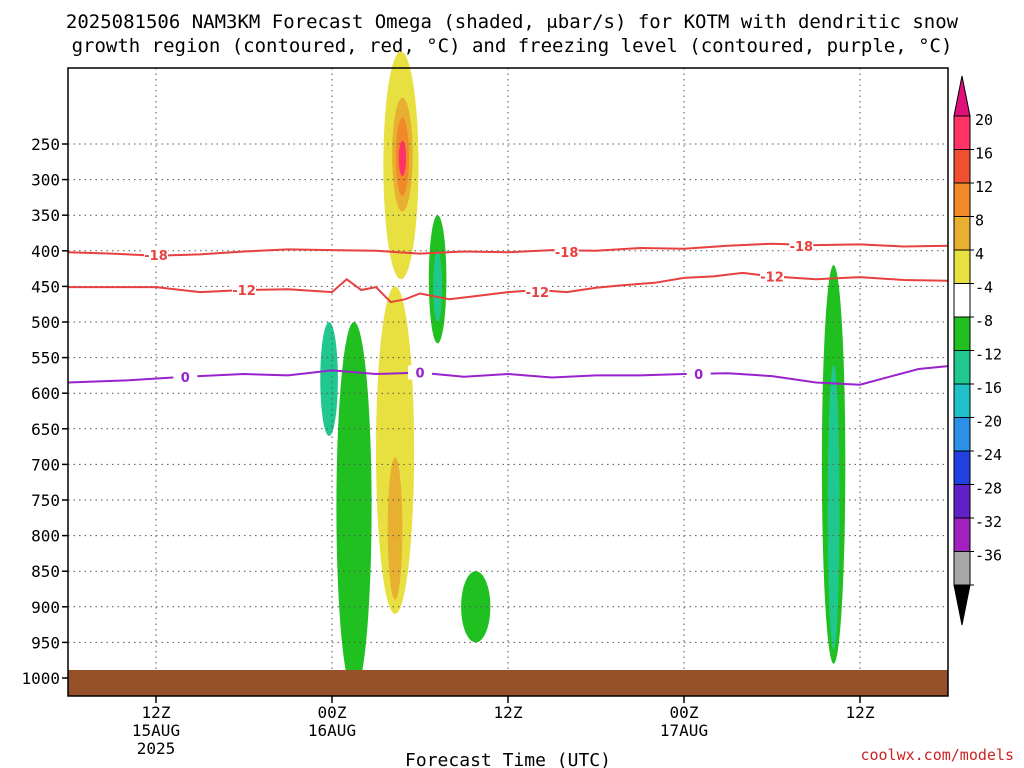 The width and height of the screenshot is (1024, 768). I want to click on y-tick-label: 250, so click(45, 144).